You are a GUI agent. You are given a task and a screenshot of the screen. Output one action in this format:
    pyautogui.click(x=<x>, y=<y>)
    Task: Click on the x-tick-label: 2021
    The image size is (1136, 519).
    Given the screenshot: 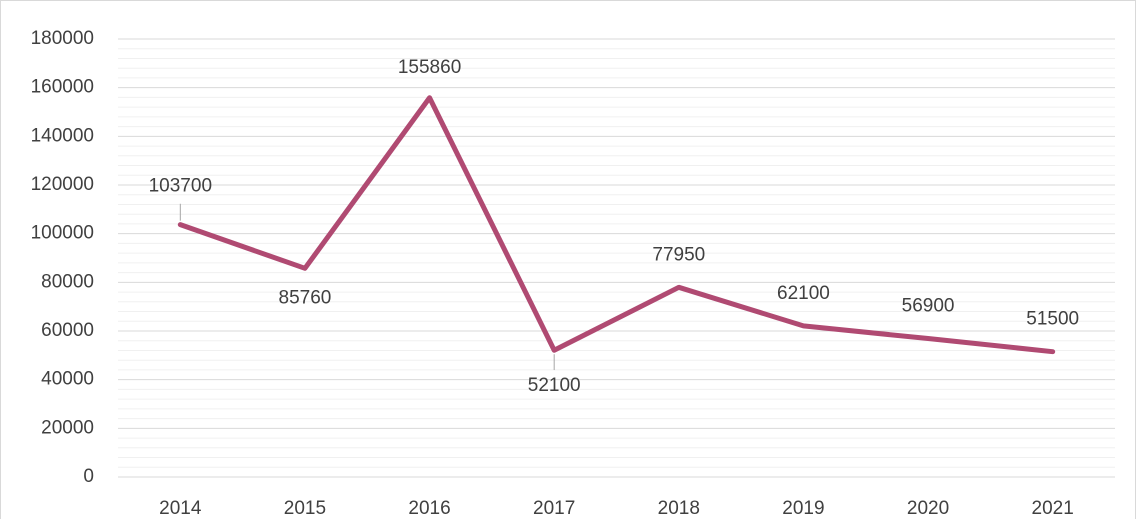 What is the action you would take?
    pyautogui.click(x=1053, y=508)
    